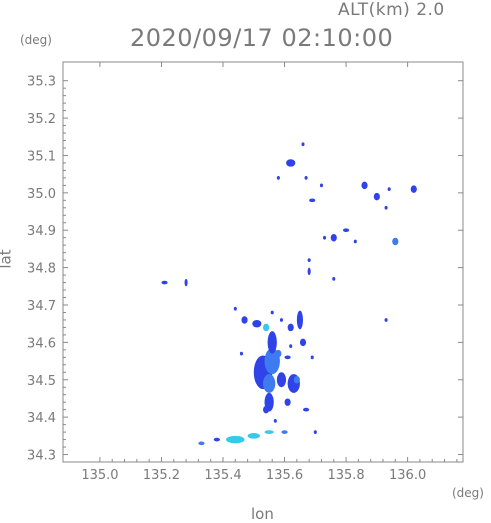  I want to click on timestamp-title: 2020/09/17 02:10:00, so click(262, 38).